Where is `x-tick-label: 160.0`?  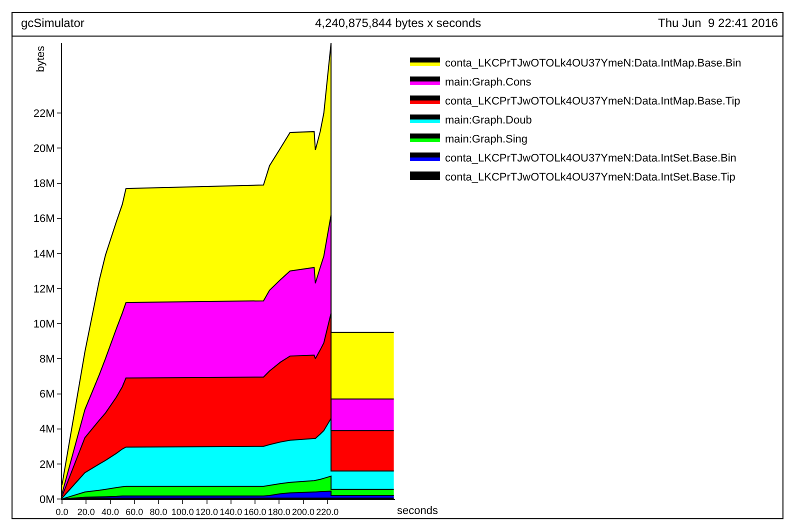 x-tick-label: 160.0 is located at coordinates (255, 511).